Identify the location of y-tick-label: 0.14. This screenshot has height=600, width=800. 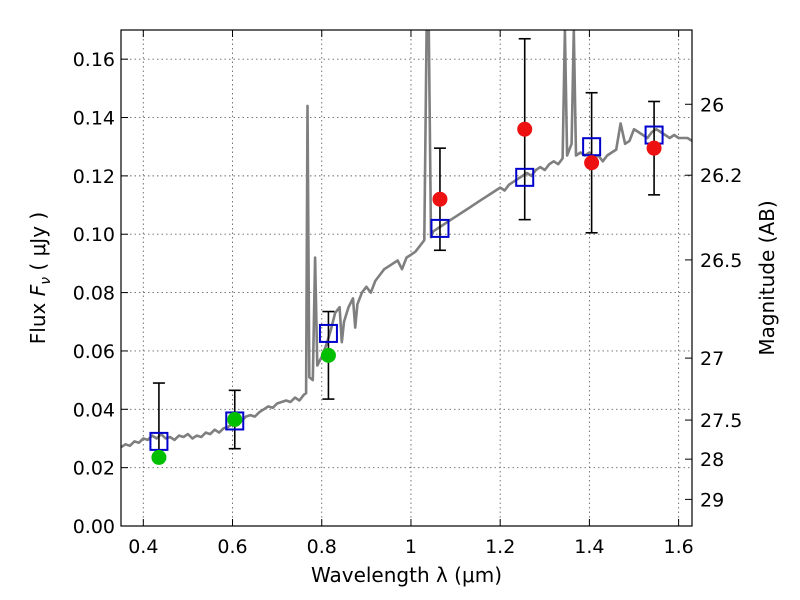
(94, 119).